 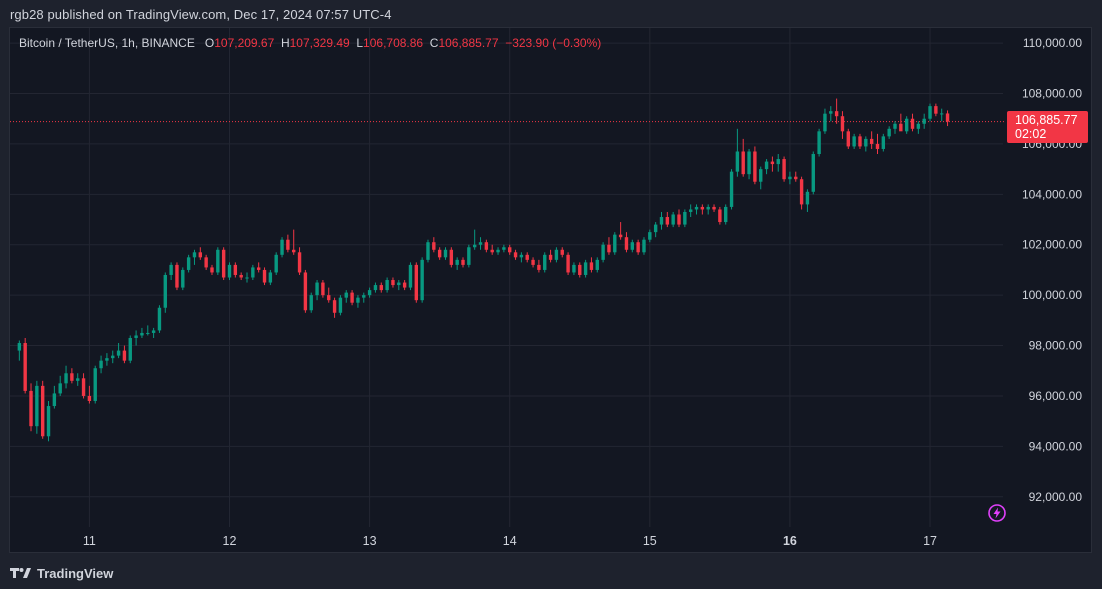 What do you see at coordinates (319, 43) in the screenshot?
I see `high-value: 107,329.49` at bounding box center [319, 43].